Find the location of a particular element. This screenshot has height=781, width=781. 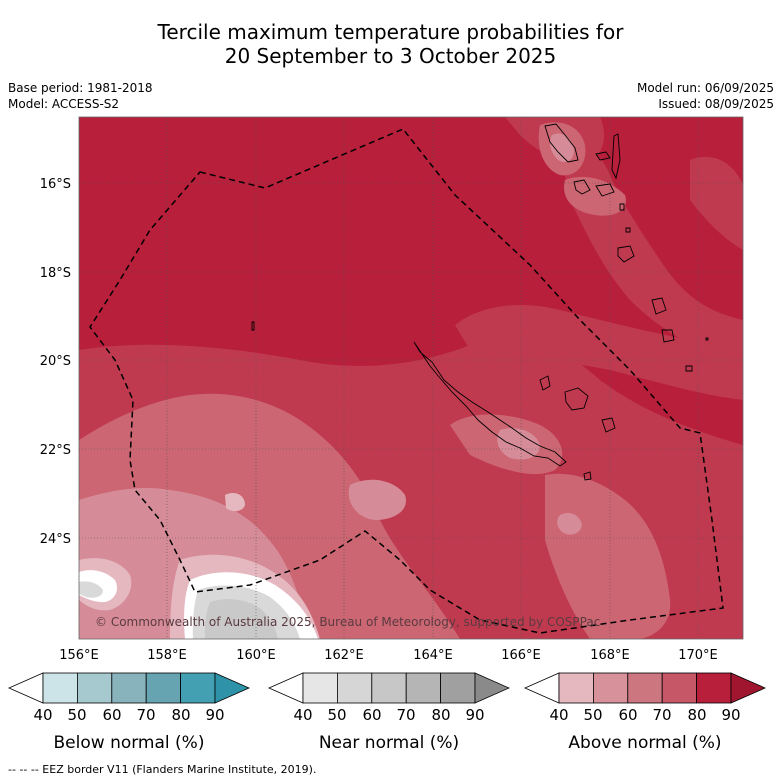

below-tick-60: 60 is located at coordinates (111, 715).